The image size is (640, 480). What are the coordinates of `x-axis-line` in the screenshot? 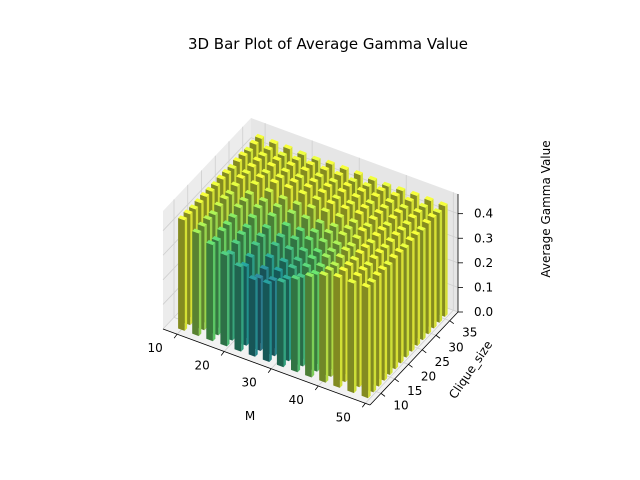 It's located at (266, 367).